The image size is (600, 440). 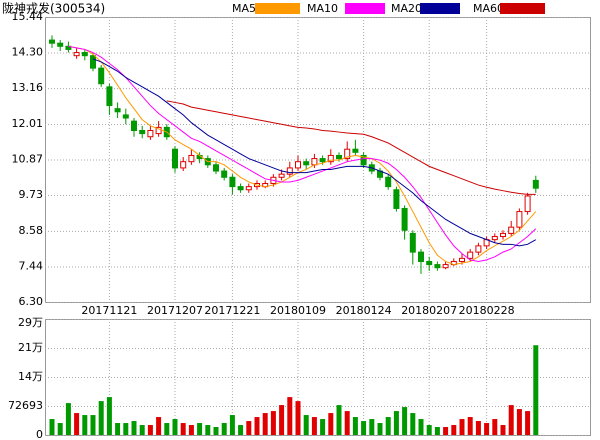 What do you see at coordinates (31, 230) in the screenshot?
I see `y-tick-label: 8.58` at bounding box center [31, 230].